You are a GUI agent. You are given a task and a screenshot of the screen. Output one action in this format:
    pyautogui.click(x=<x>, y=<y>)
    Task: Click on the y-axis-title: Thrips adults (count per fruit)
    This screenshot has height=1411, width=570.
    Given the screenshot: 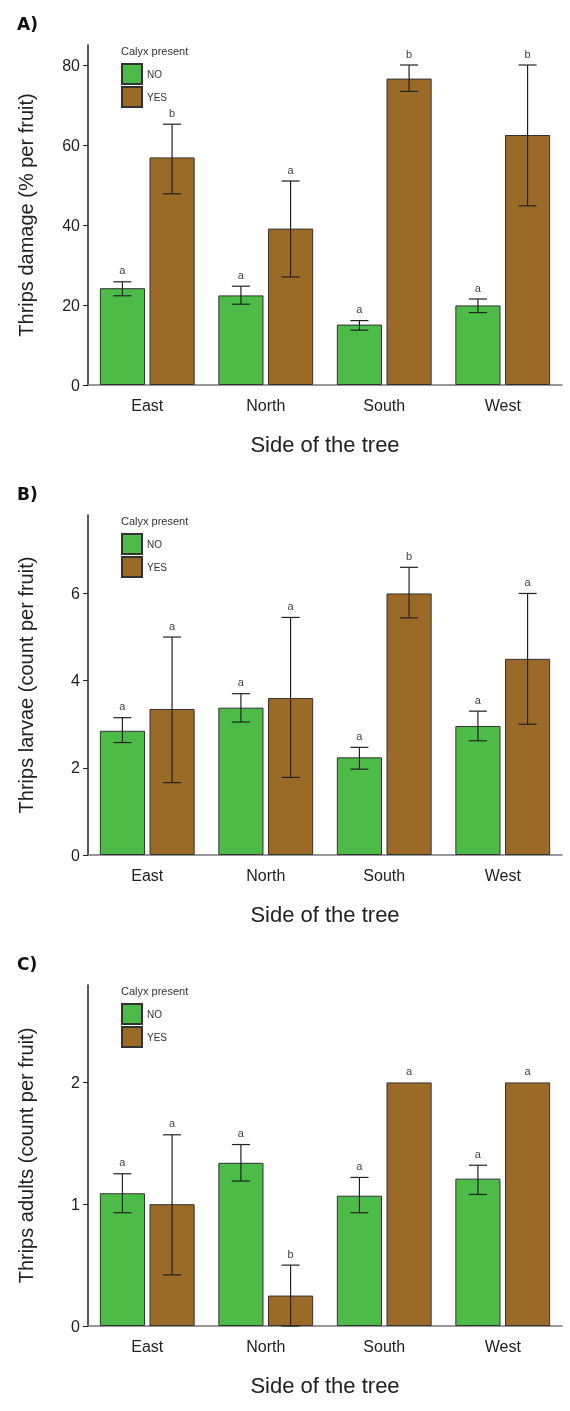 What is the action you would take?
    pyautogui.click(x=26, y=1155)
    